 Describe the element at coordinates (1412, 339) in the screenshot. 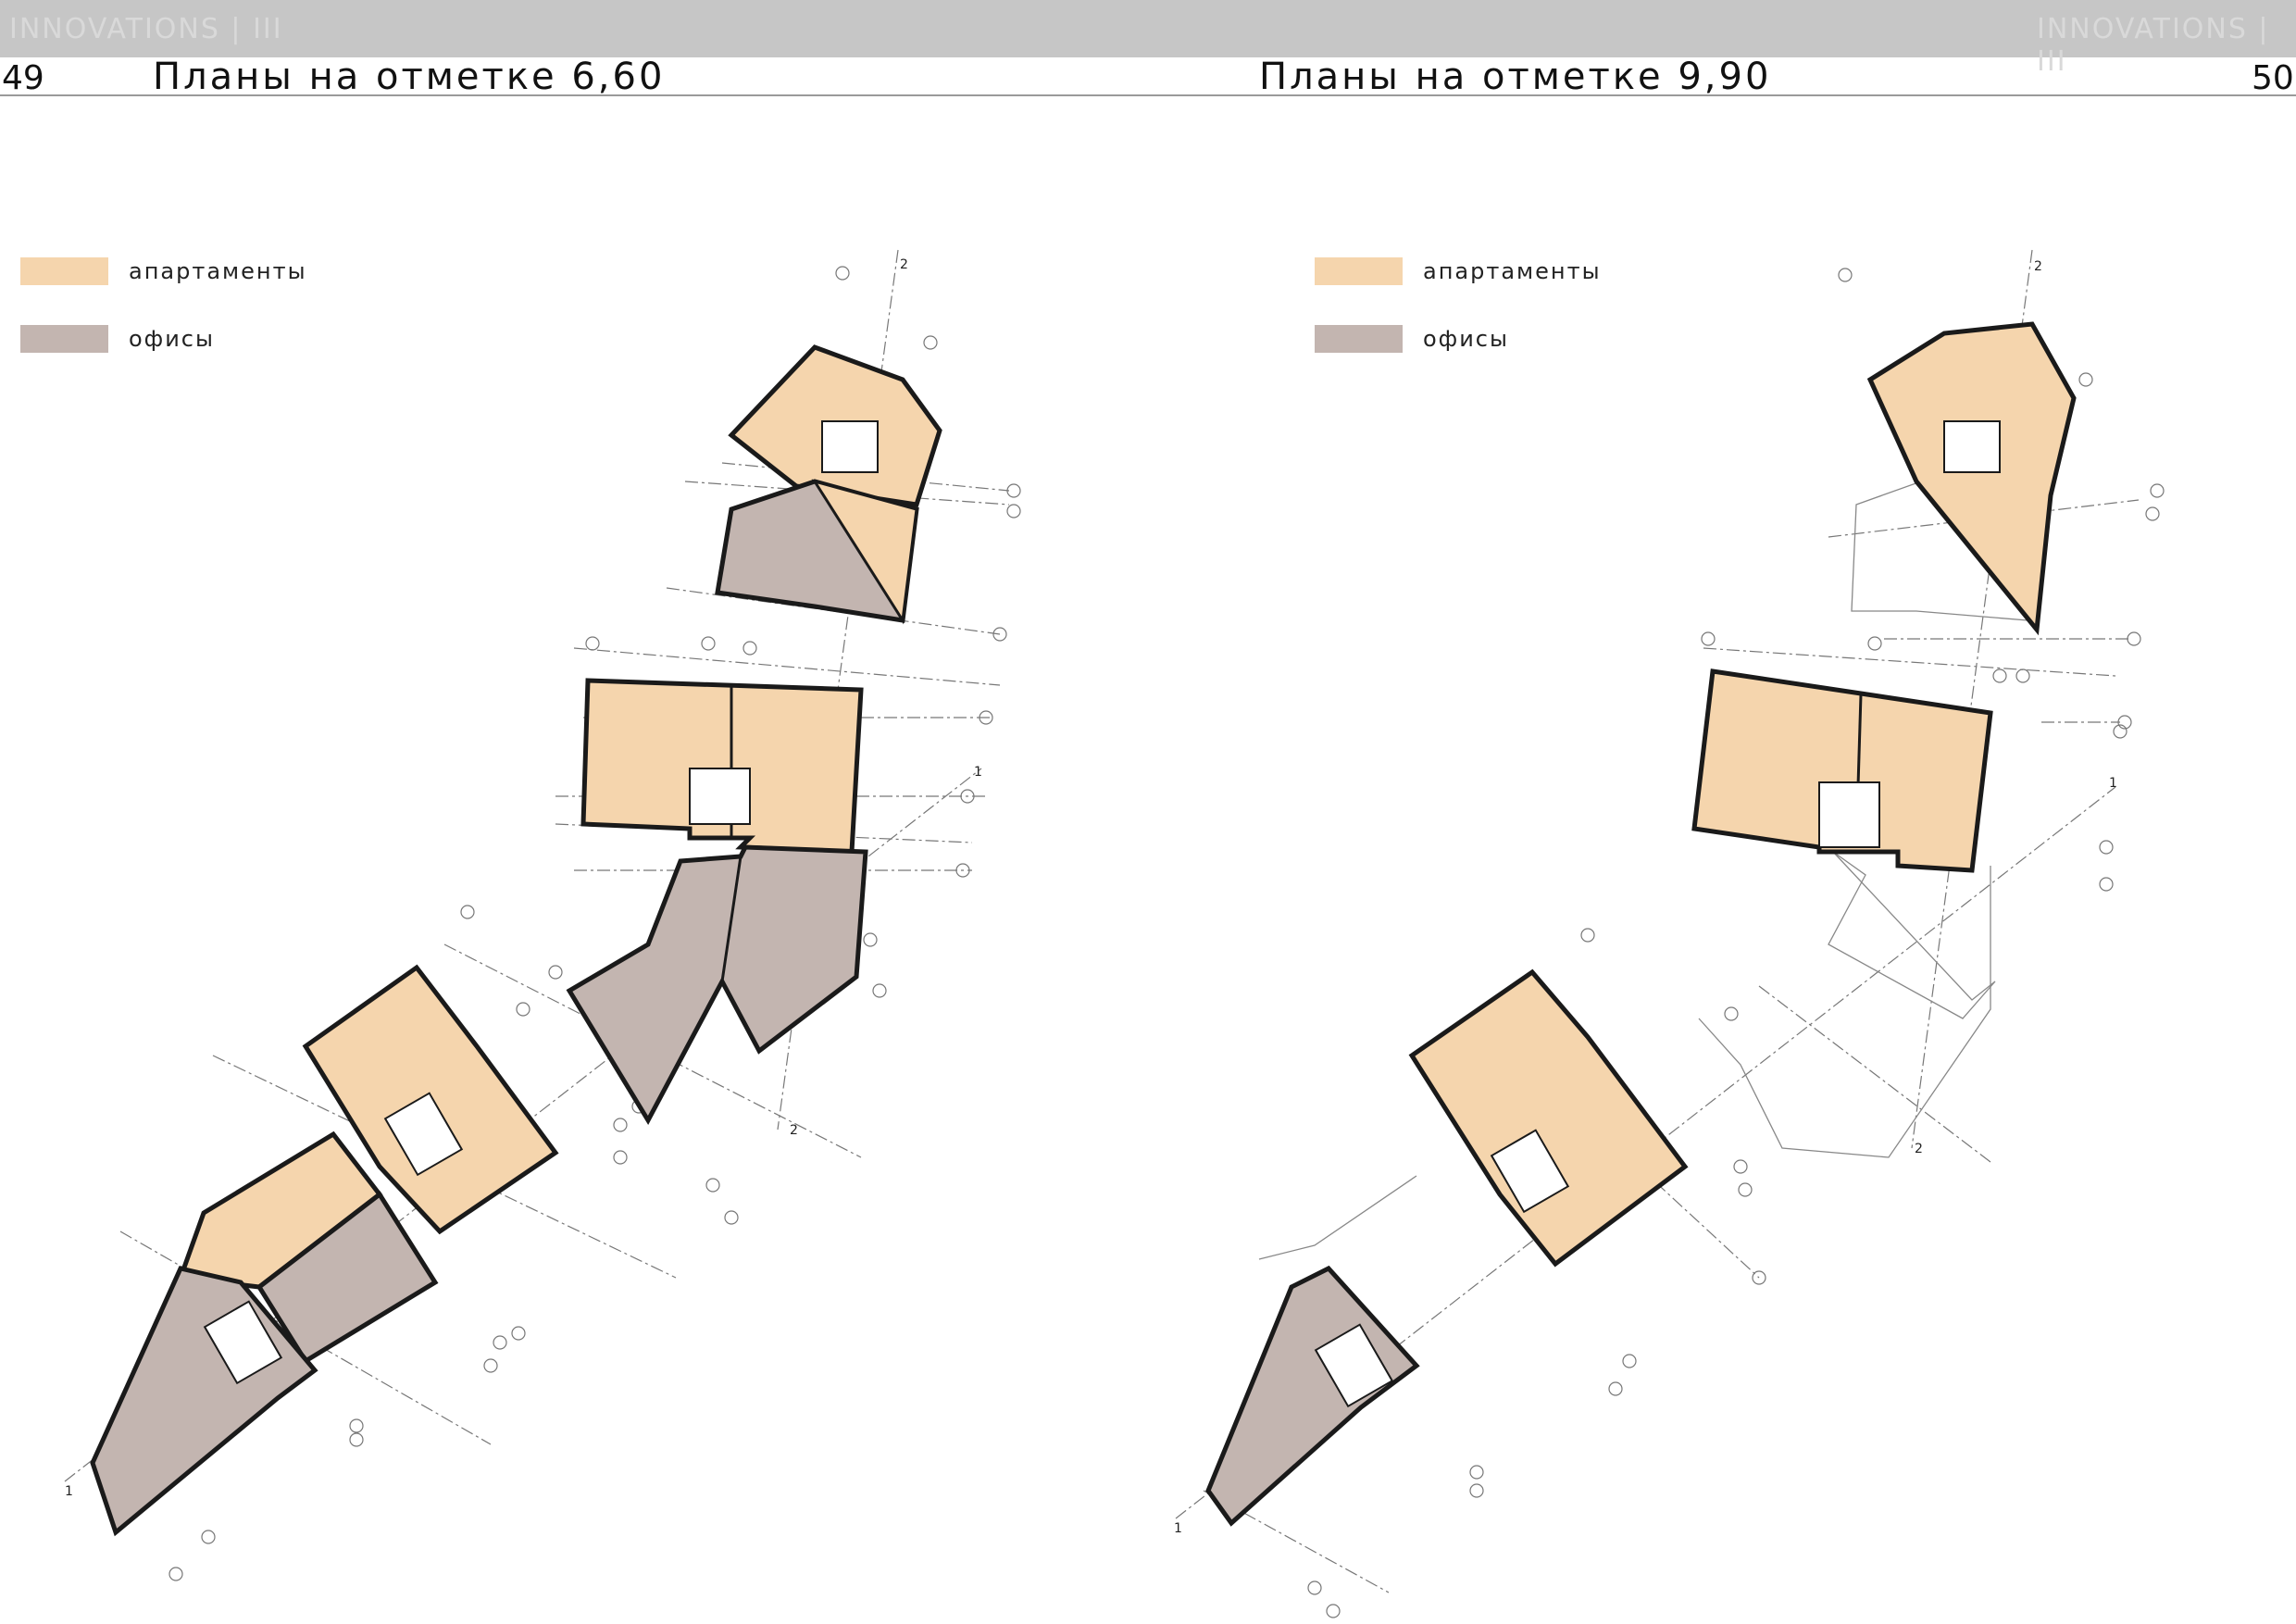

I see `legend-offices-right: офисы` at that location.